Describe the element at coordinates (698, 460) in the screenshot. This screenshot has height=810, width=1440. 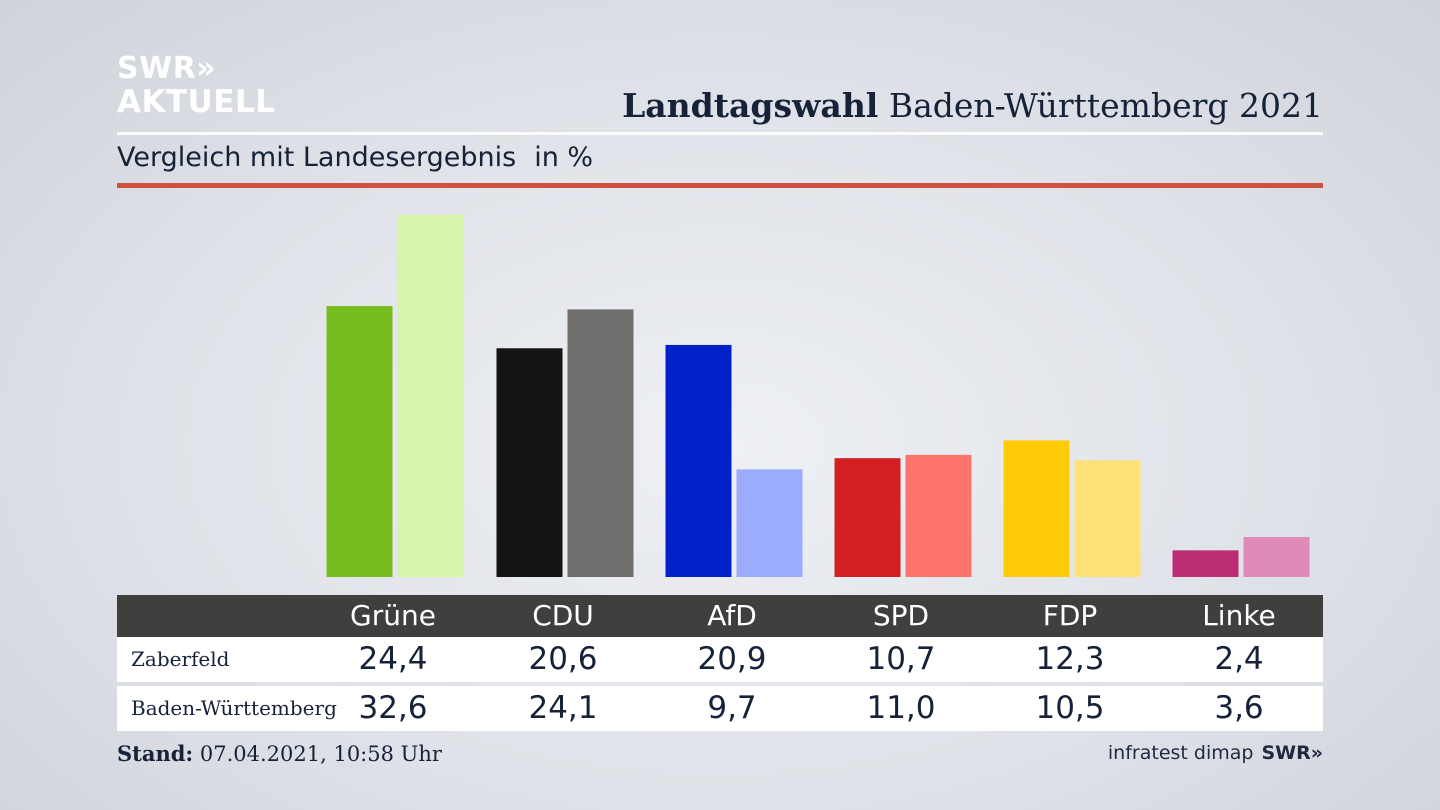
I see `bar-afd-zaberfeld` at that location.